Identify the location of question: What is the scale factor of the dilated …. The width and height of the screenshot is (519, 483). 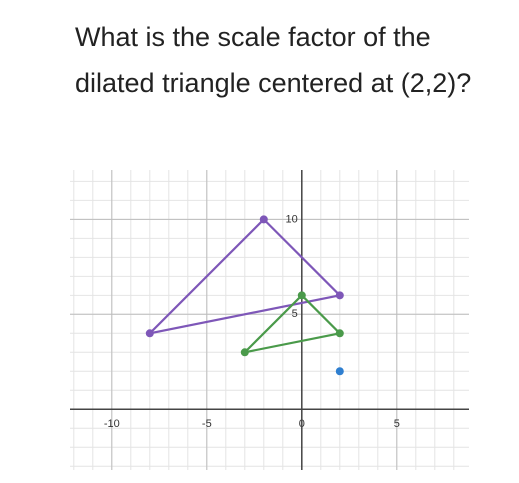
(273, 60).